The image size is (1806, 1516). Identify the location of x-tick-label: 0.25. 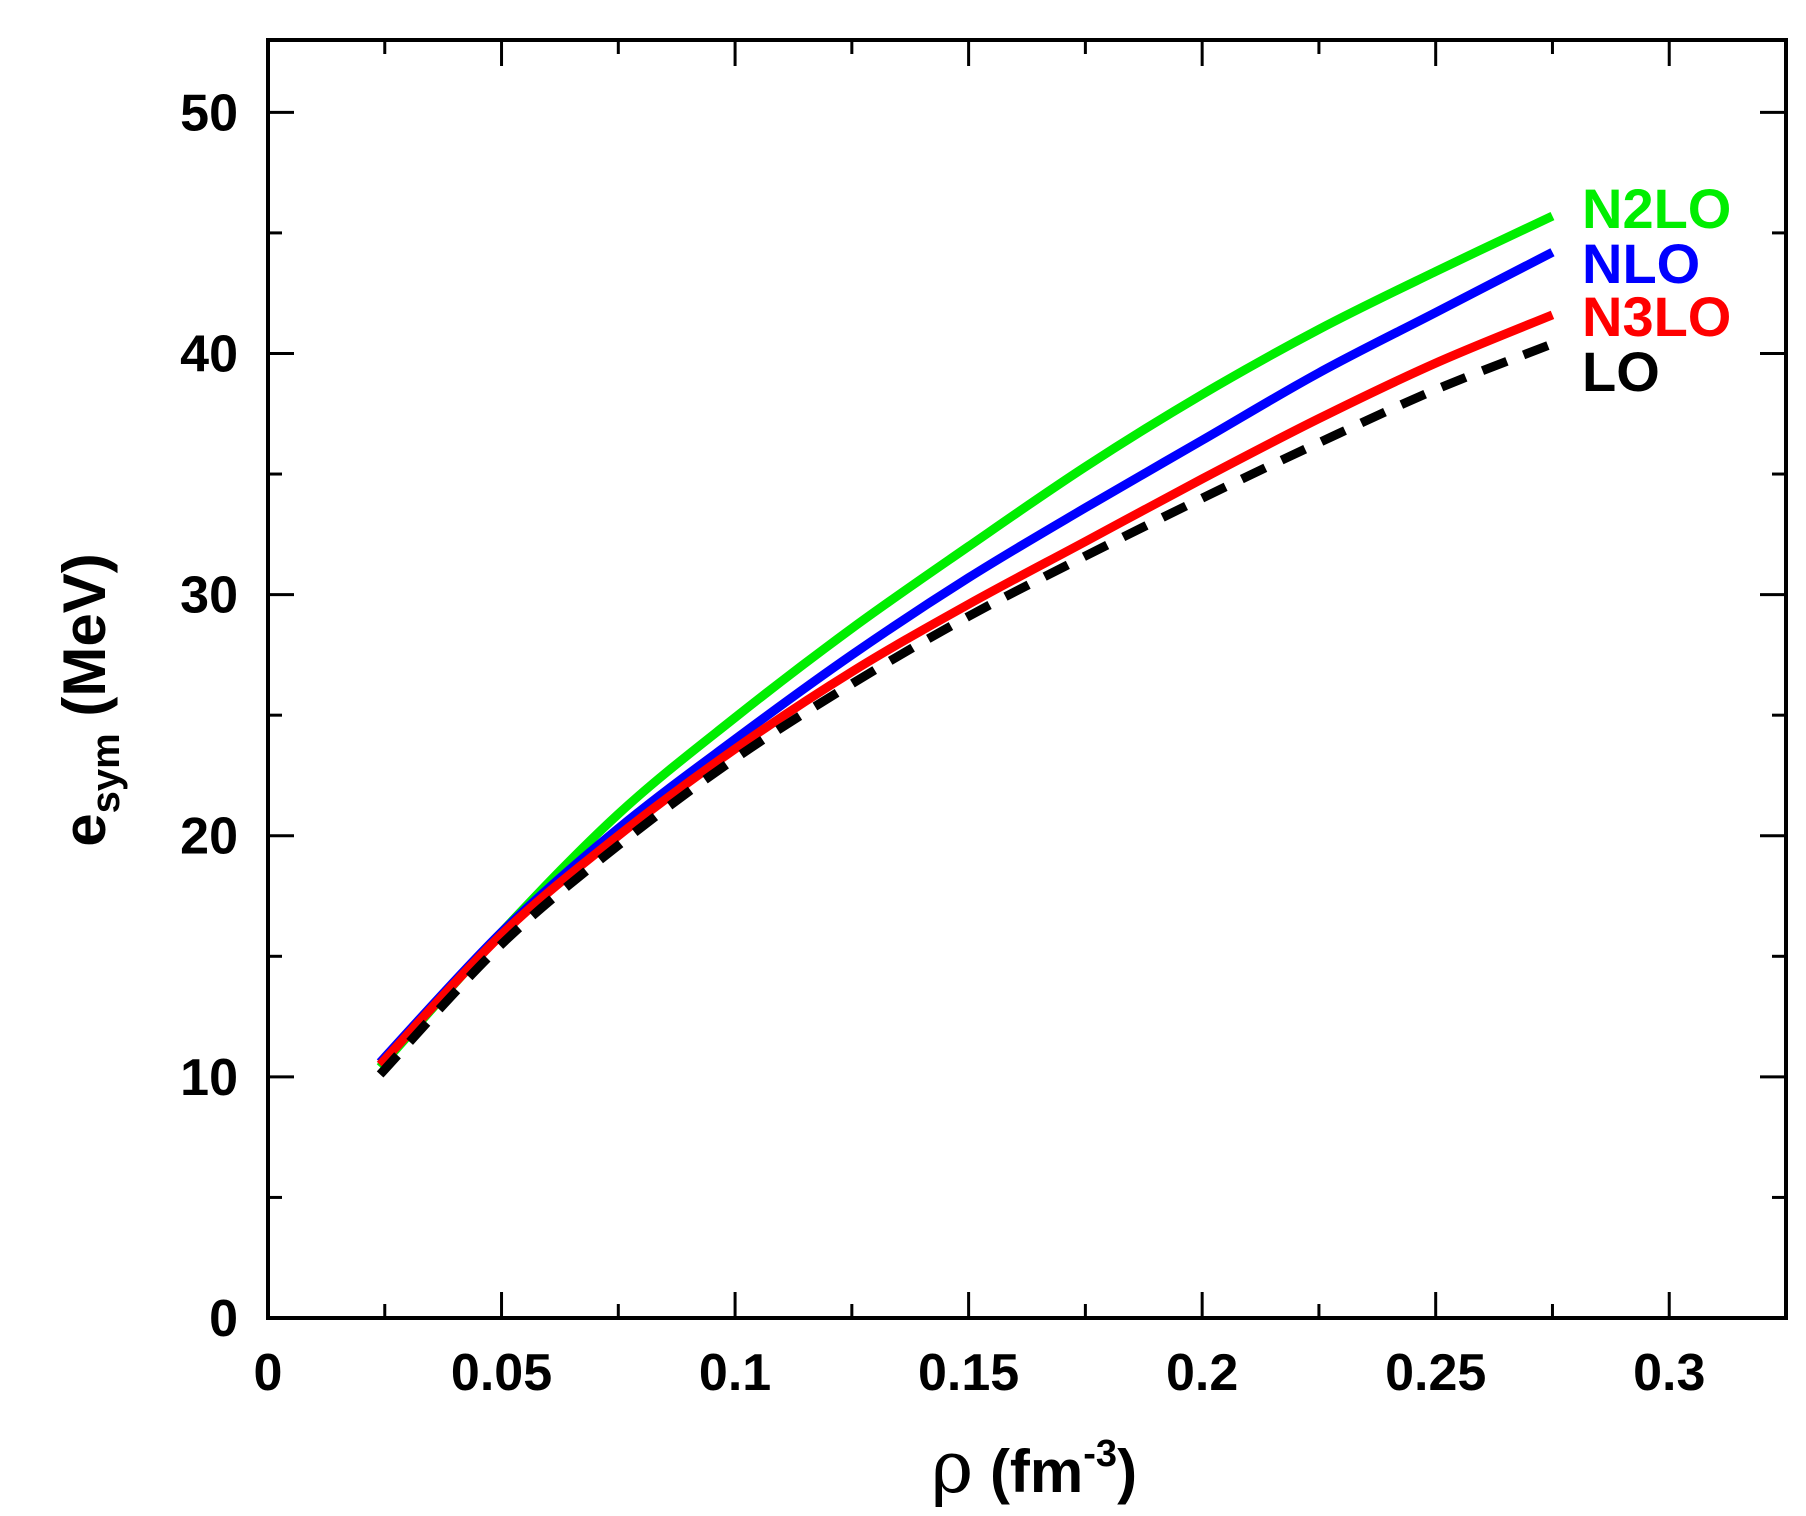
(1435, 1373).